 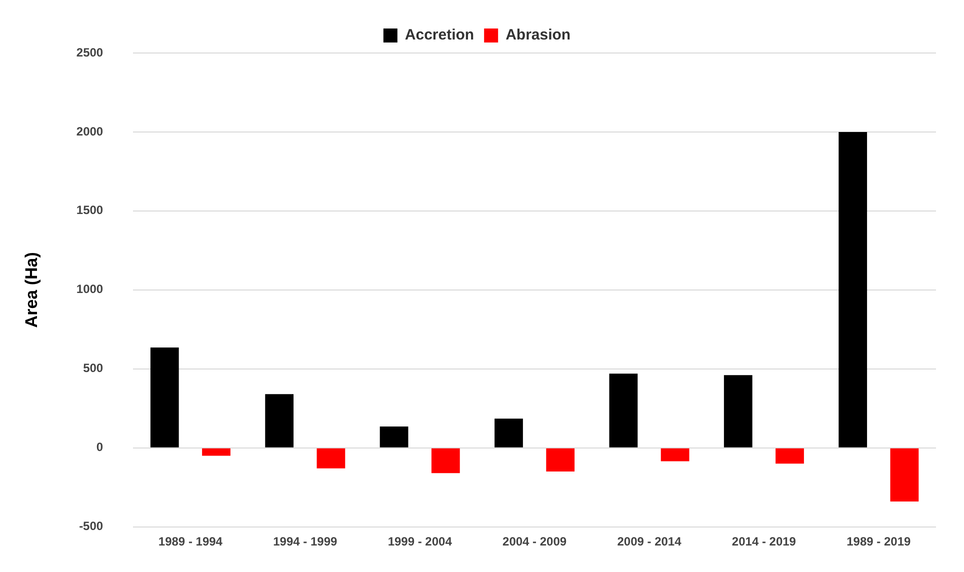 I want to click on x-tick-label: 2014 - 2019, so click(x=764, y=541).